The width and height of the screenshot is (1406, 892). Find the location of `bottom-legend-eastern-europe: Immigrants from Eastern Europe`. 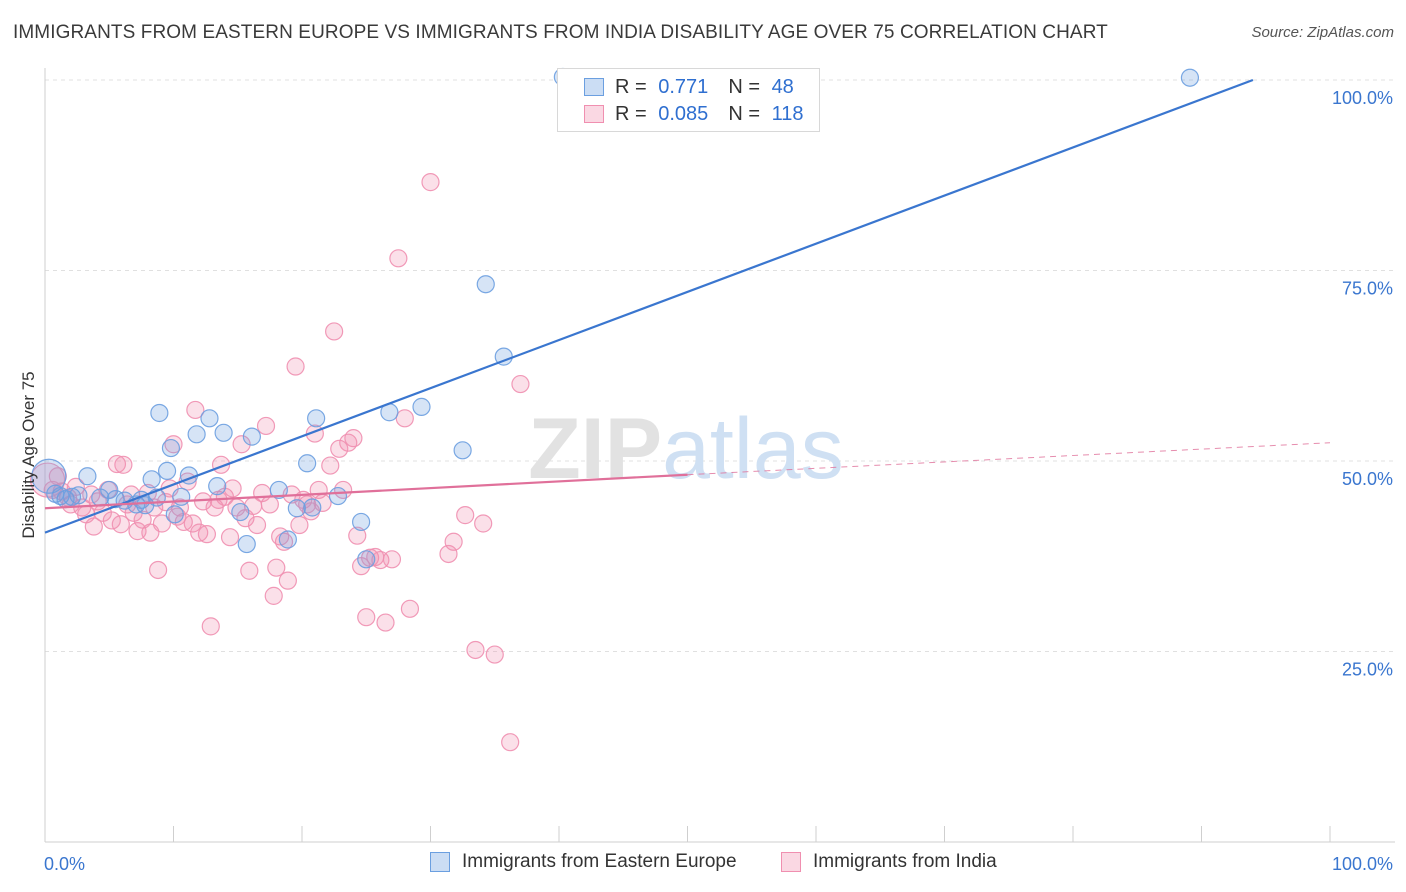

bottom-legend-eastern-europe: Immigrants from Eastern Europe is located at coordinates (583, 862).